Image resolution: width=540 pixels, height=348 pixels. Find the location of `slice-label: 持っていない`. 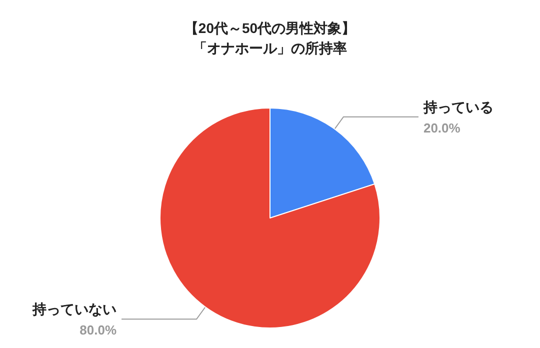

slice-label: 持っていない is located at coordinates (74, 309).